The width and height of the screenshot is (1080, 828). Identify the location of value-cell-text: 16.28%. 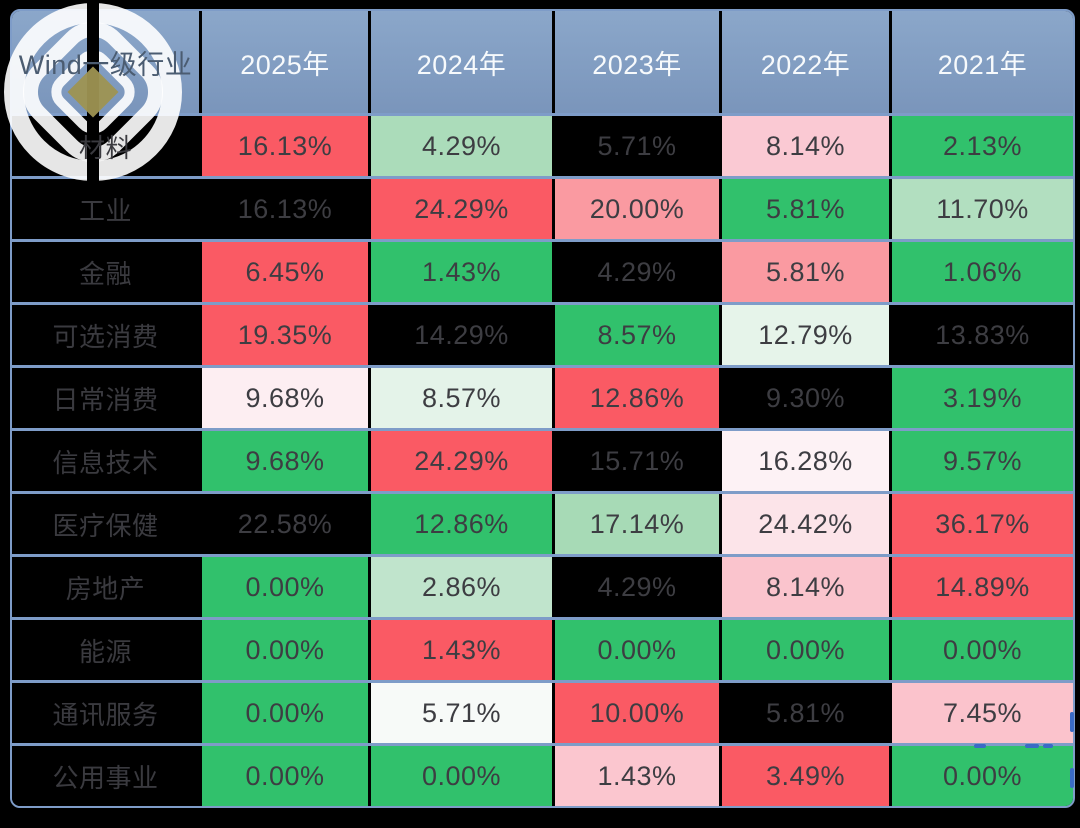
(805, 460).